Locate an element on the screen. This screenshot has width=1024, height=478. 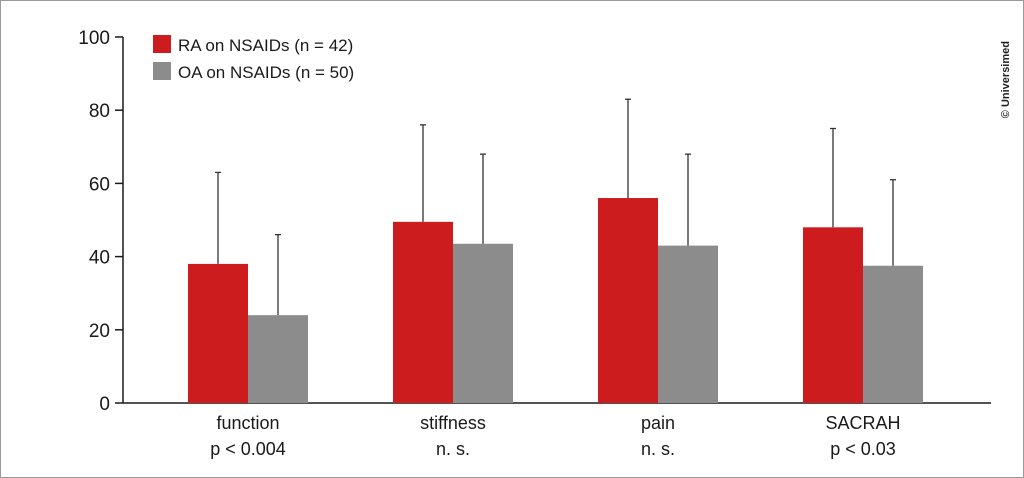
legend-label: OA on NSAIDs (n = 50) is located at coordinates (266, 72).